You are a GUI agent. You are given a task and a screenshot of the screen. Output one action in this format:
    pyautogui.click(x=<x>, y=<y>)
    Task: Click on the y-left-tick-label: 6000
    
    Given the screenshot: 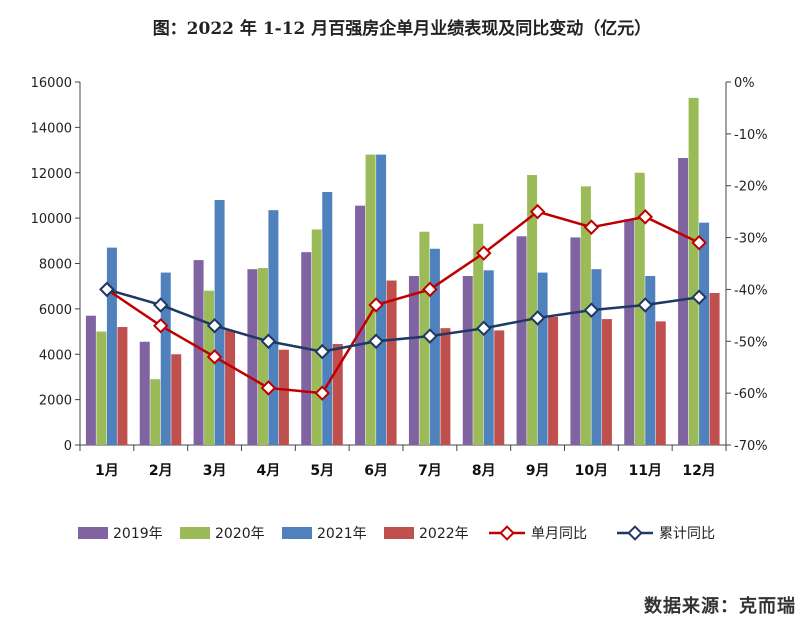 What is the action you would take?
    pyautogui.click(x=55, y=310)
    